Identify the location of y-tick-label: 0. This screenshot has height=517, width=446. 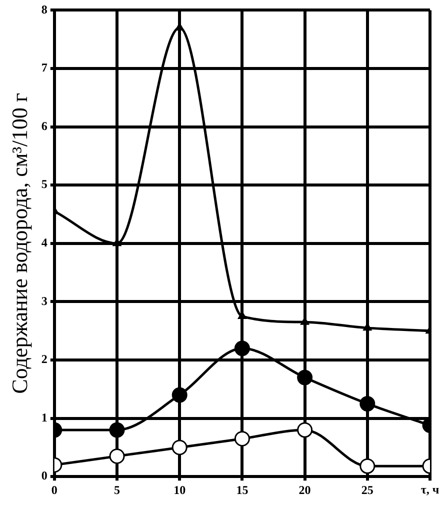
(44, 475).